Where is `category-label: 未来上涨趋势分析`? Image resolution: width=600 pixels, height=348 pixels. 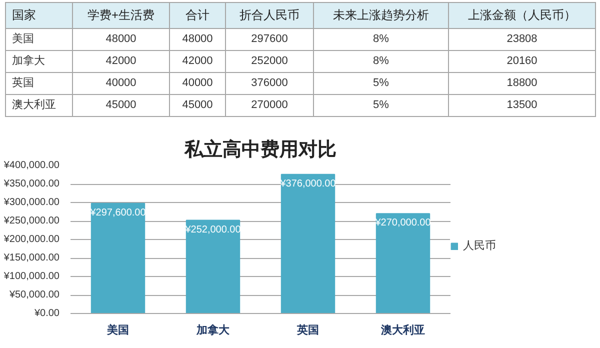
category-label: 未来上涨趋势分析 is located at coordinates (381, 15).